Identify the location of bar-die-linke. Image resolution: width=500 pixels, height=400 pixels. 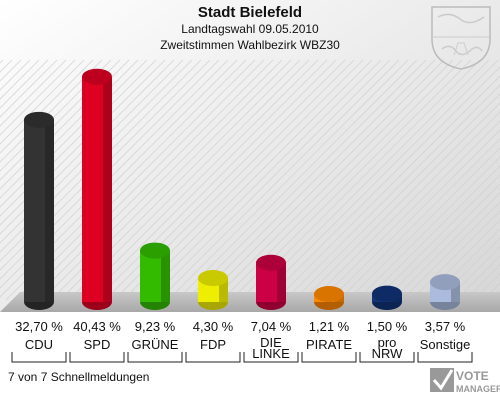
(271, 282).